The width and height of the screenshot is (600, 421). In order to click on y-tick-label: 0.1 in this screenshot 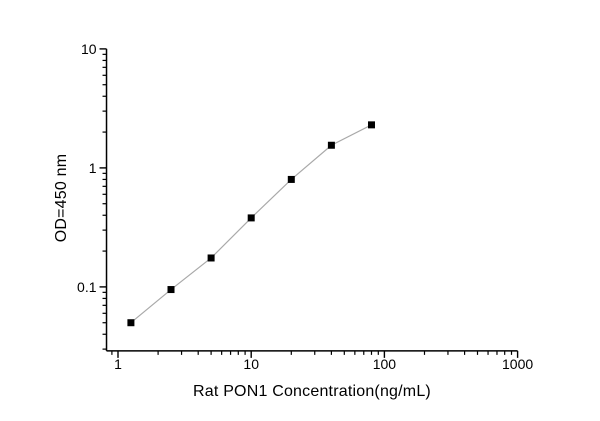, I will do `click(87, 287)`.